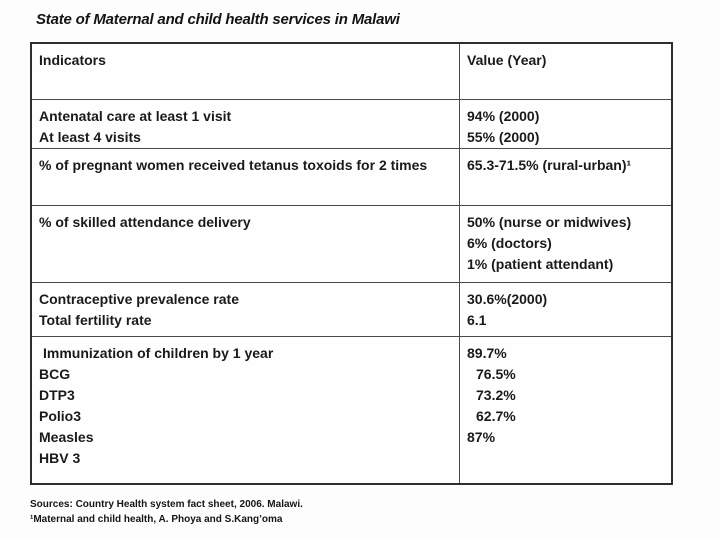 The height and width of the screenshot is (540, 720). I want to click on indicator-line: Antenatal care at least 1 visit, so click(135, 116).